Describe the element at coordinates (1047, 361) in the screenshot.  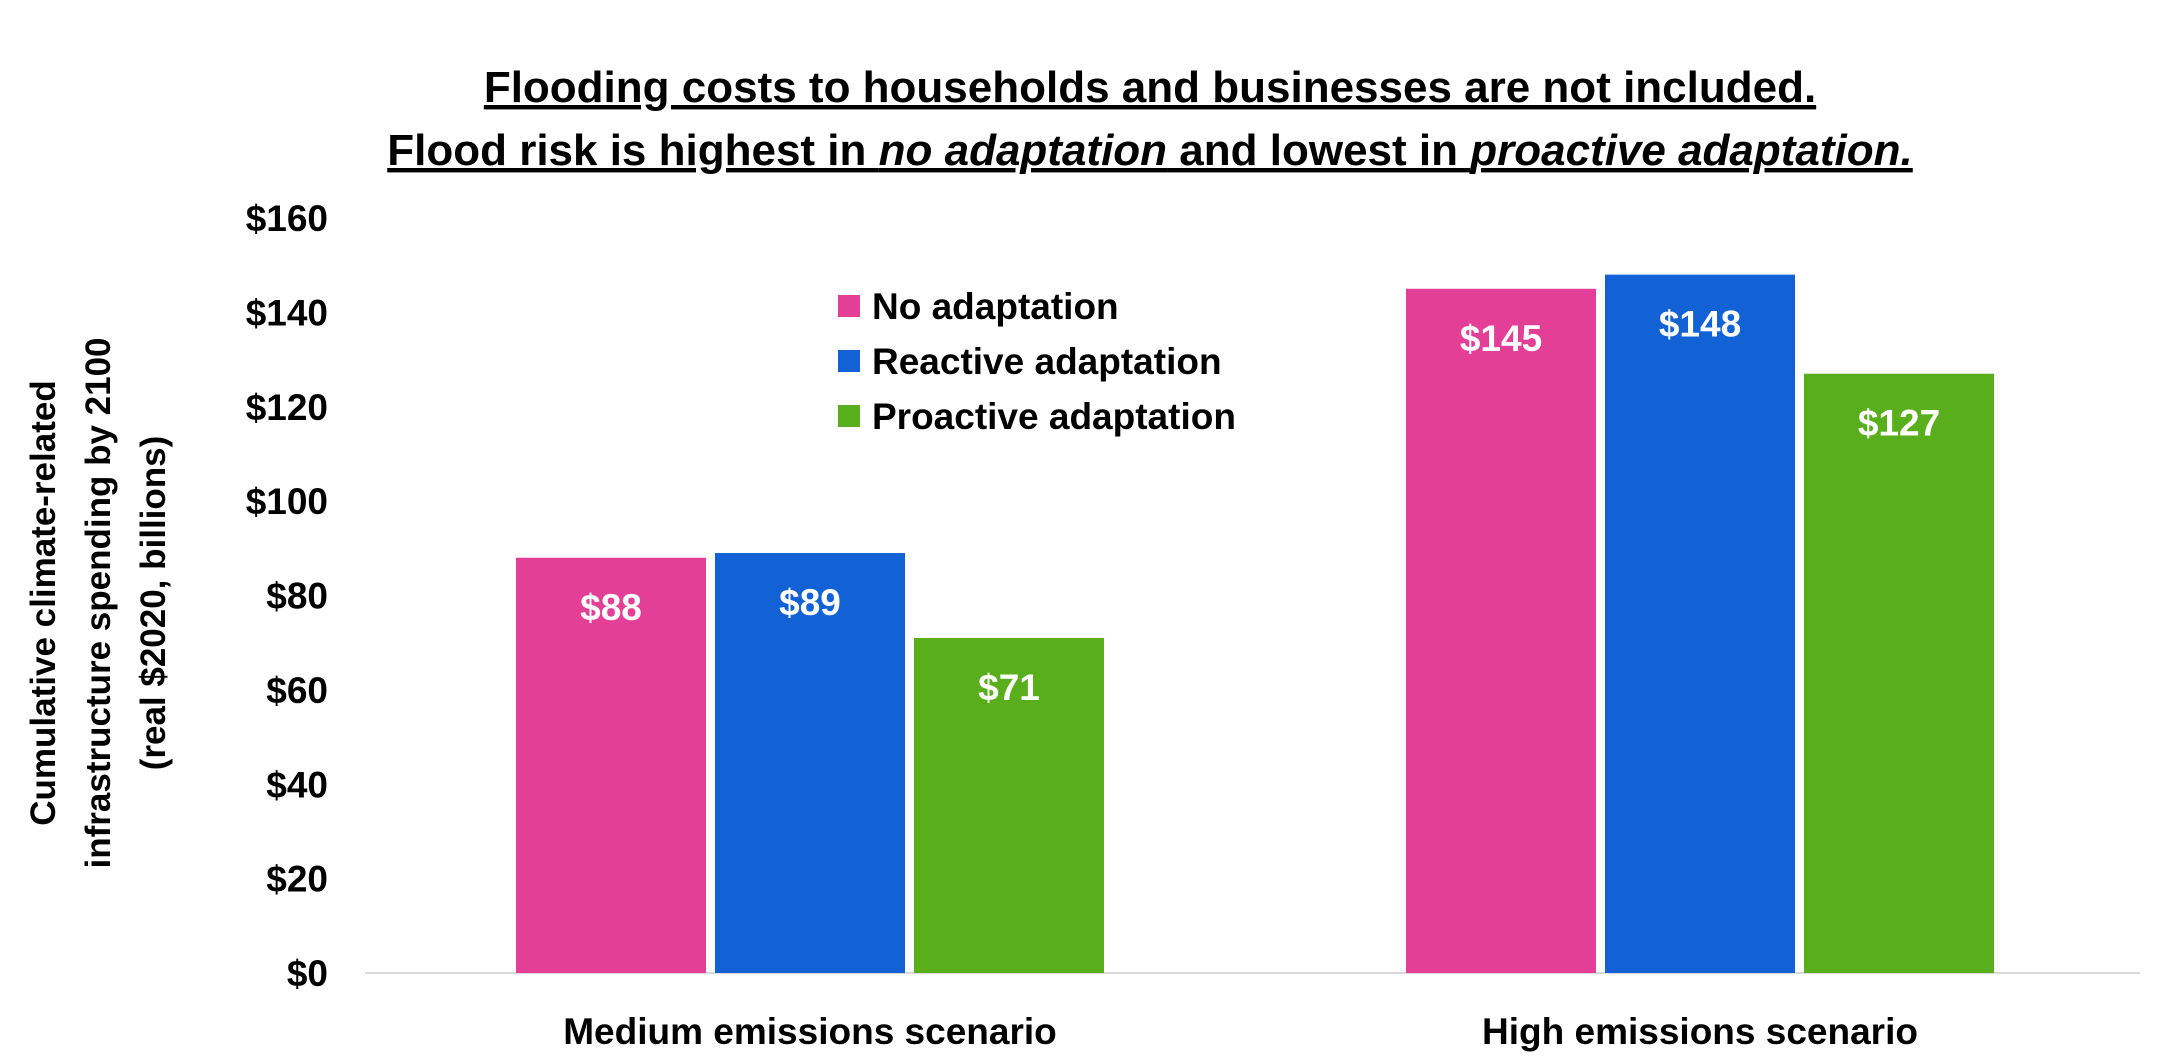
I see `legend-label: Reactive adaptation` at that location.